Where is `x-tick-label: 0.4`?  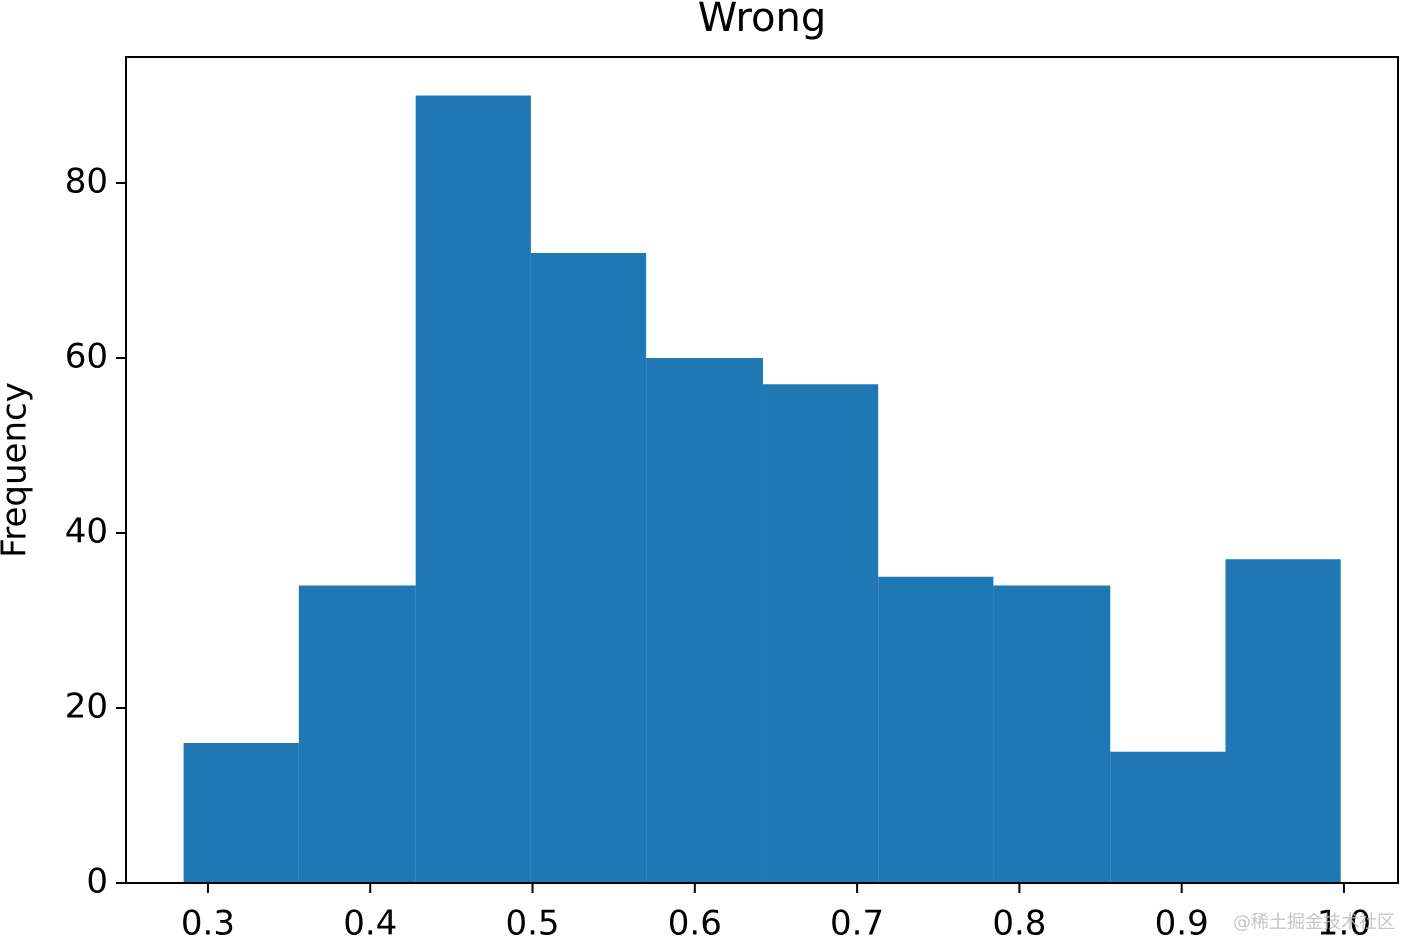 x-tick-label: 0.4 is located at coordinates (370, 922).